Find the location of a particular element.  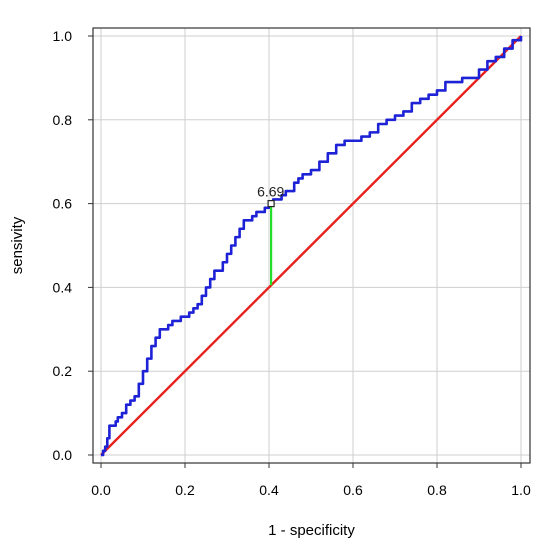

x-tick-label: 0.4 is located at coordinates (269, 490).